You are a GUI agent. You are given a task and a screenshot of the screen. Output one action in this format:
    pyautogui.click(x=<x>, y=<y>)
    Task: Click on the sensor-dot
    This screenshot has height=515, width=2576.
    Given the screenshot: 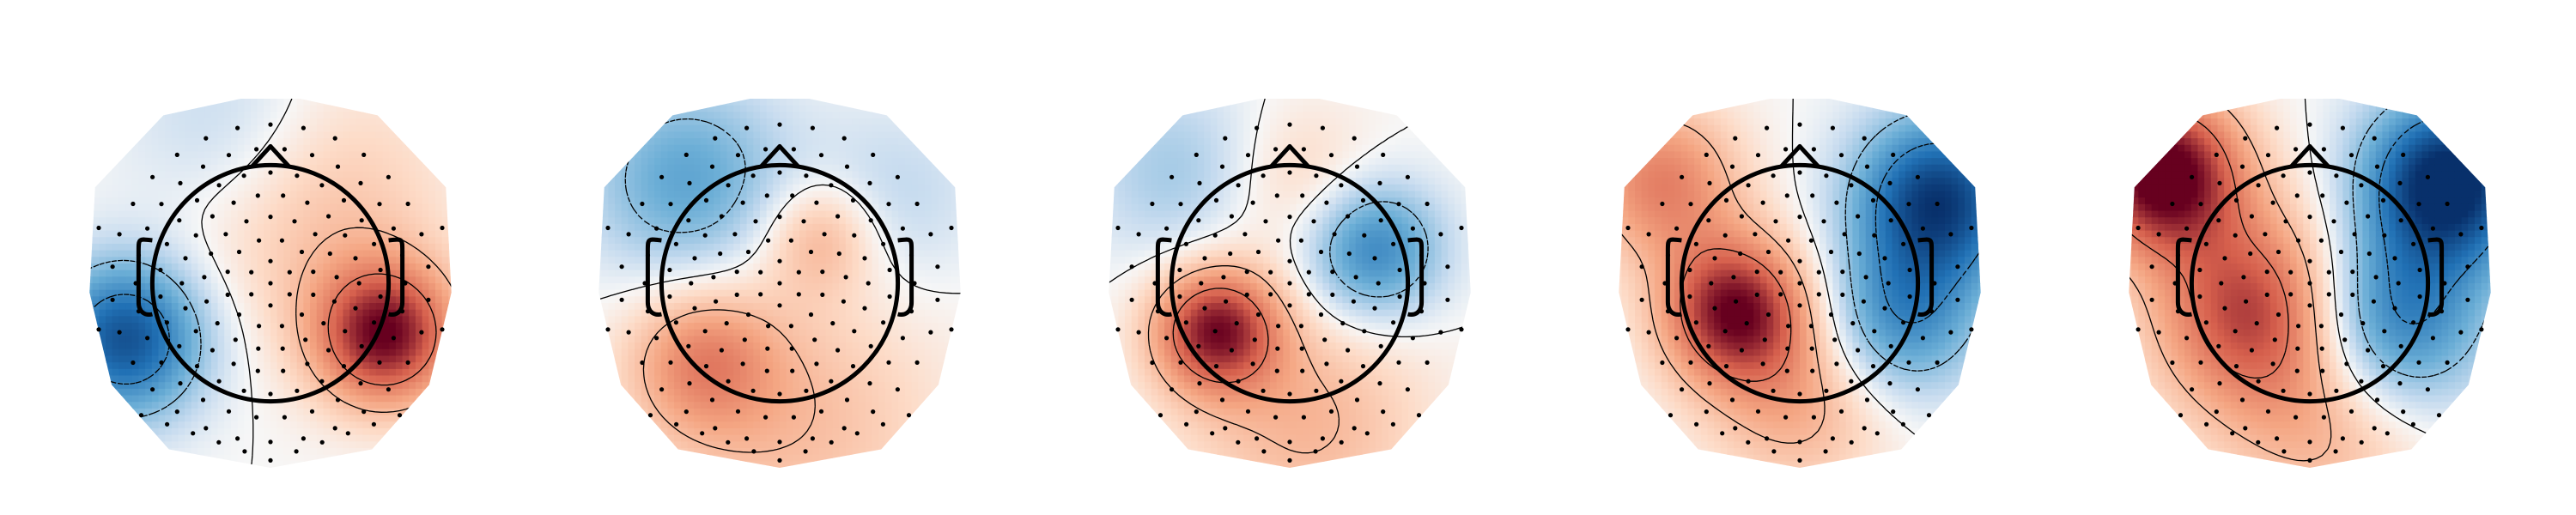 What is the action you would take?
    pyautogui.click(x=186, y=308)
    